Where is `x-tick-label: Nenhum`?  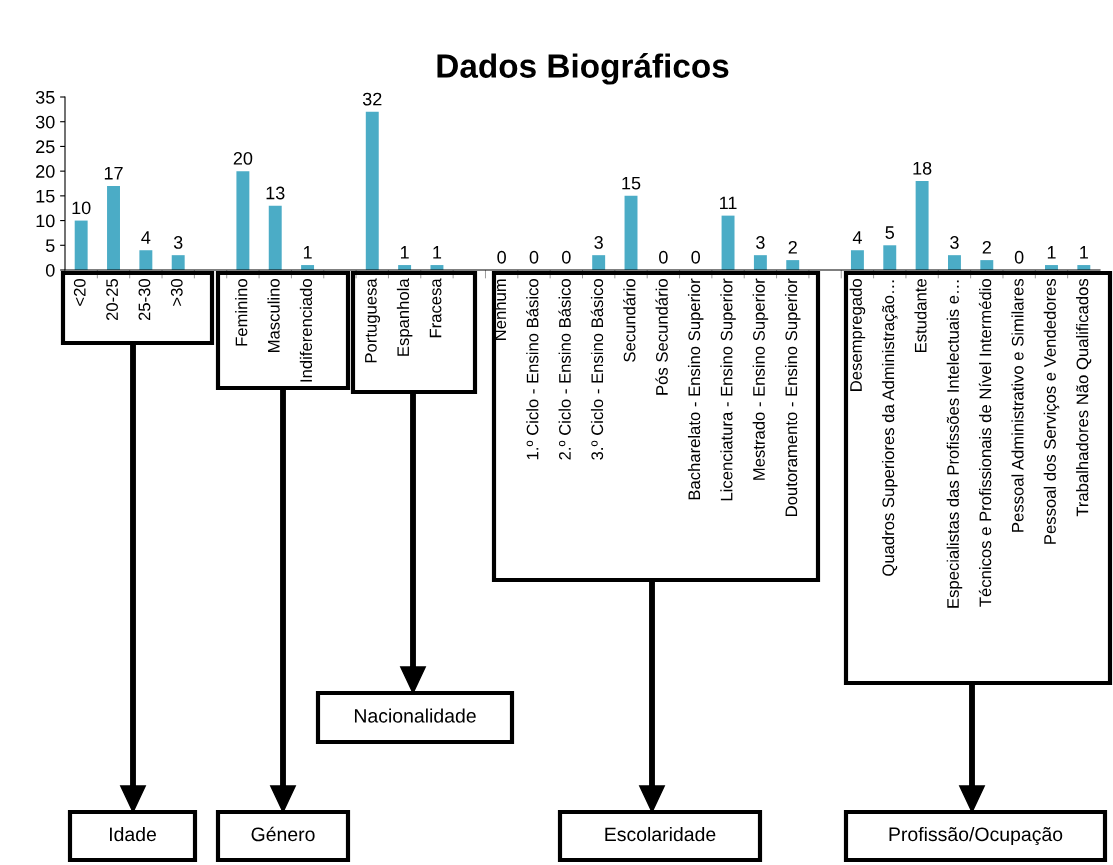
x-tick-label: Nenhum is located at coordinates (500, 309).